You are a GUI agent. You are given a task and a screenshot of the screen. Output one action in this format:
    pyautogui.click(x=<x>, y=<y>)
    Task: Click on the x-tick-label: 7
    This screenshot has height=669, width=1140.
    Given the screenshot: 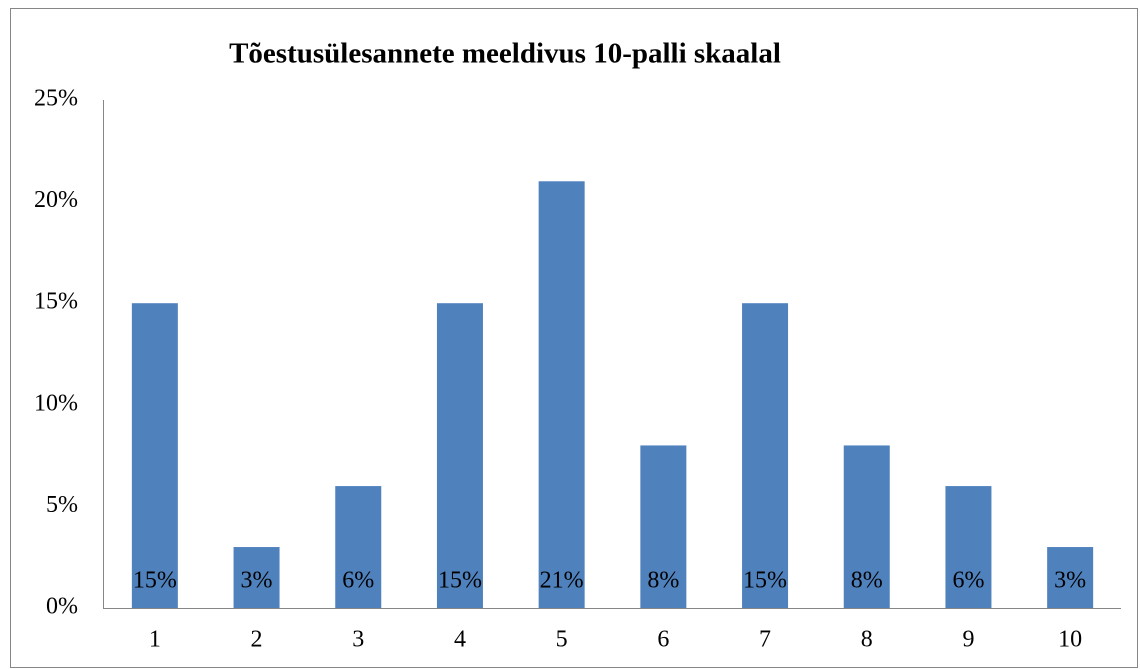 What is the action you would take?
    pyautogui.click(x=765, y=640)
    